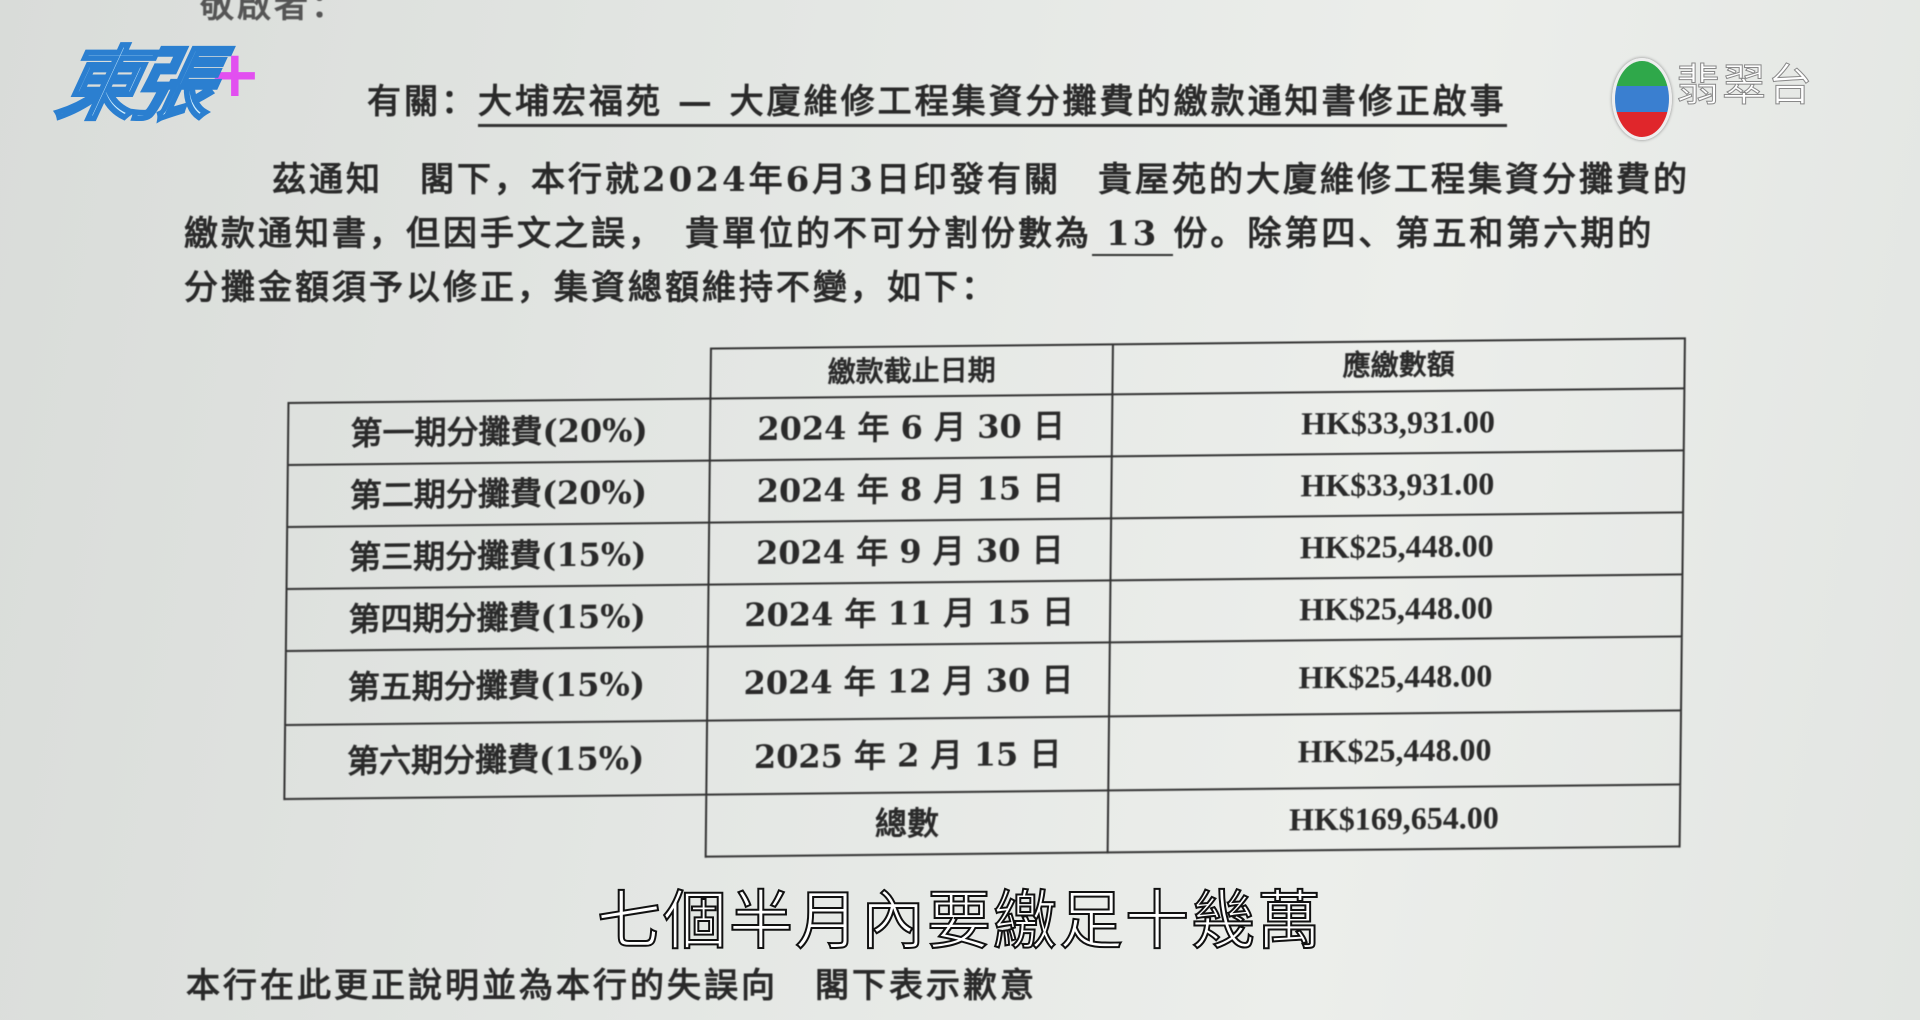 Image resolution: width=1920 pixels, height=1020 pixels. I want to click on installment-label: 第四期分攤費(15%), so click(497, 618).